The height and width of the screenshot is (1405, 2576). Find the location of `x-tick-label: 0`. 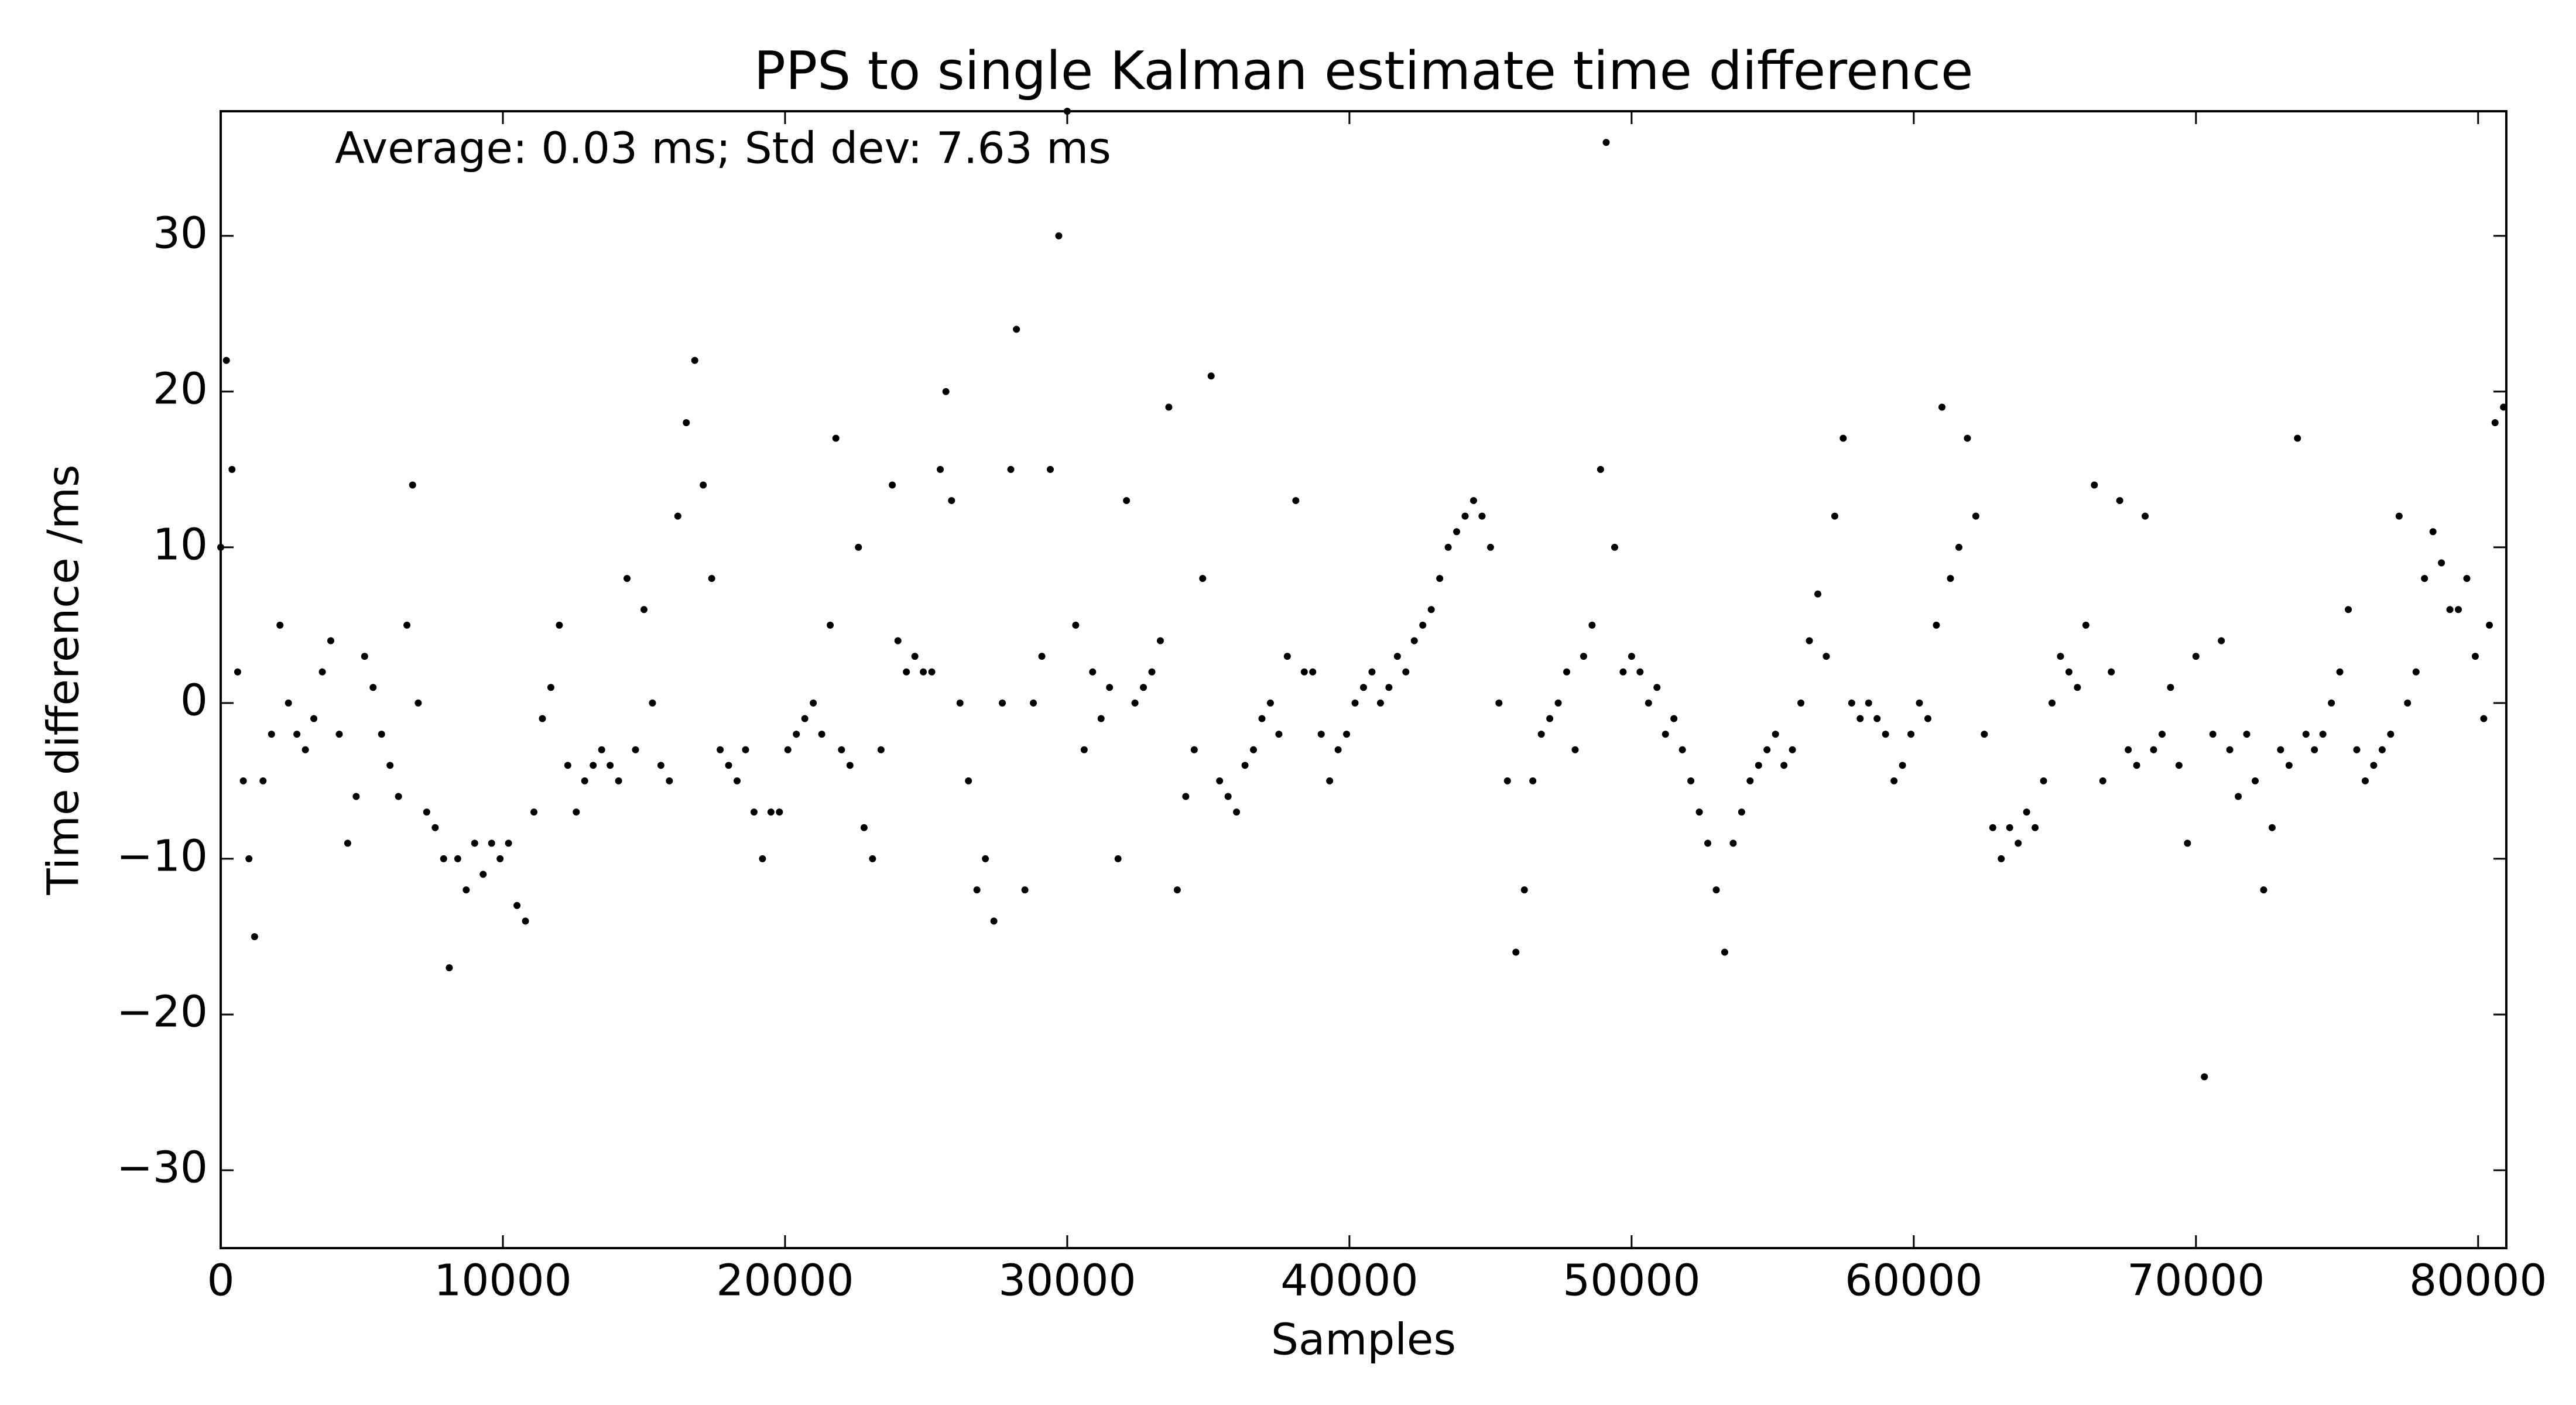

x-tick-label: 0 is located at coordinates (220, 1281).